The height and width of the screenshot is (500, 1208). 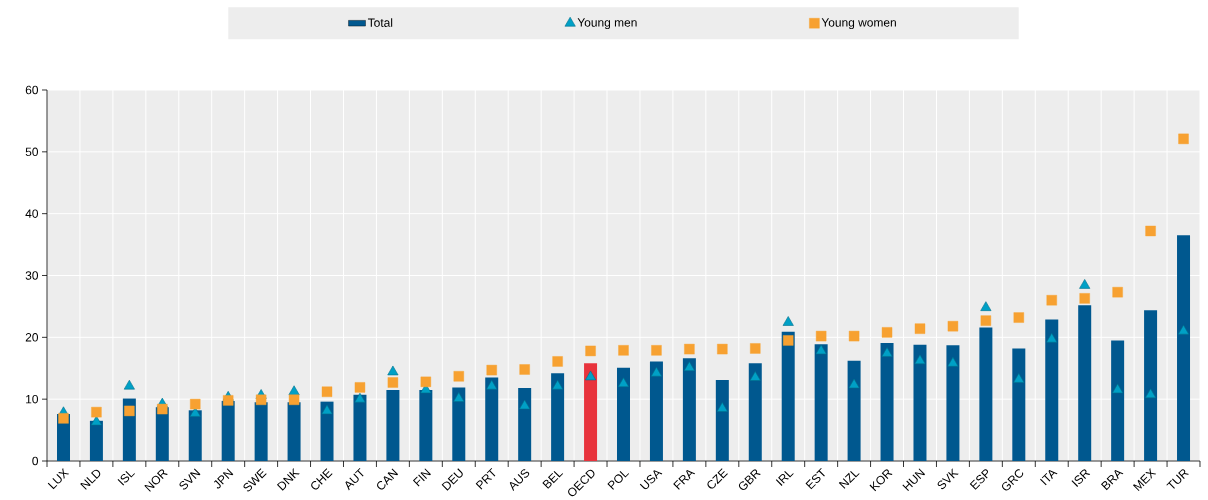 I want to click on x-tick-label: ITA, so click(x=1049, y=478).